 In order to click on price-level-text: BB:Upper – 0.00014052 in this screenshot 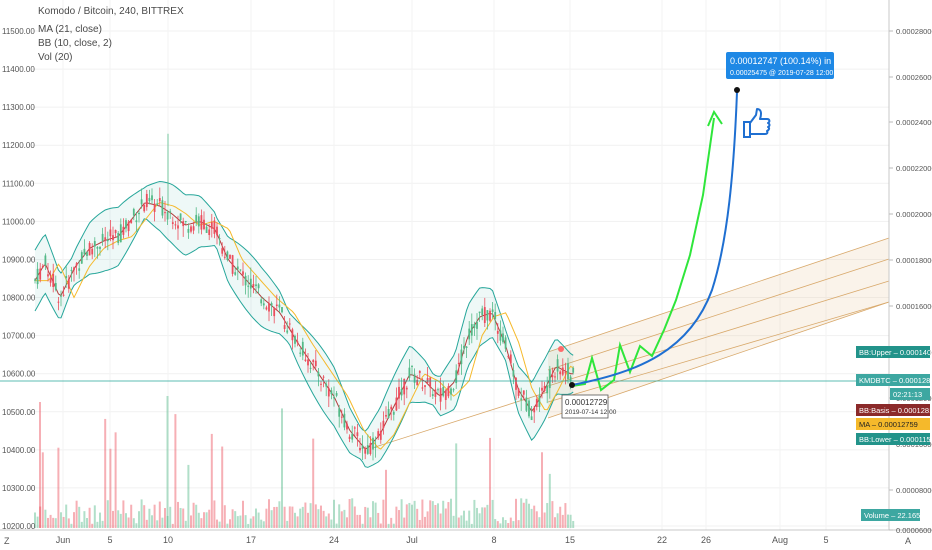, I will do `click(895, 352)`.